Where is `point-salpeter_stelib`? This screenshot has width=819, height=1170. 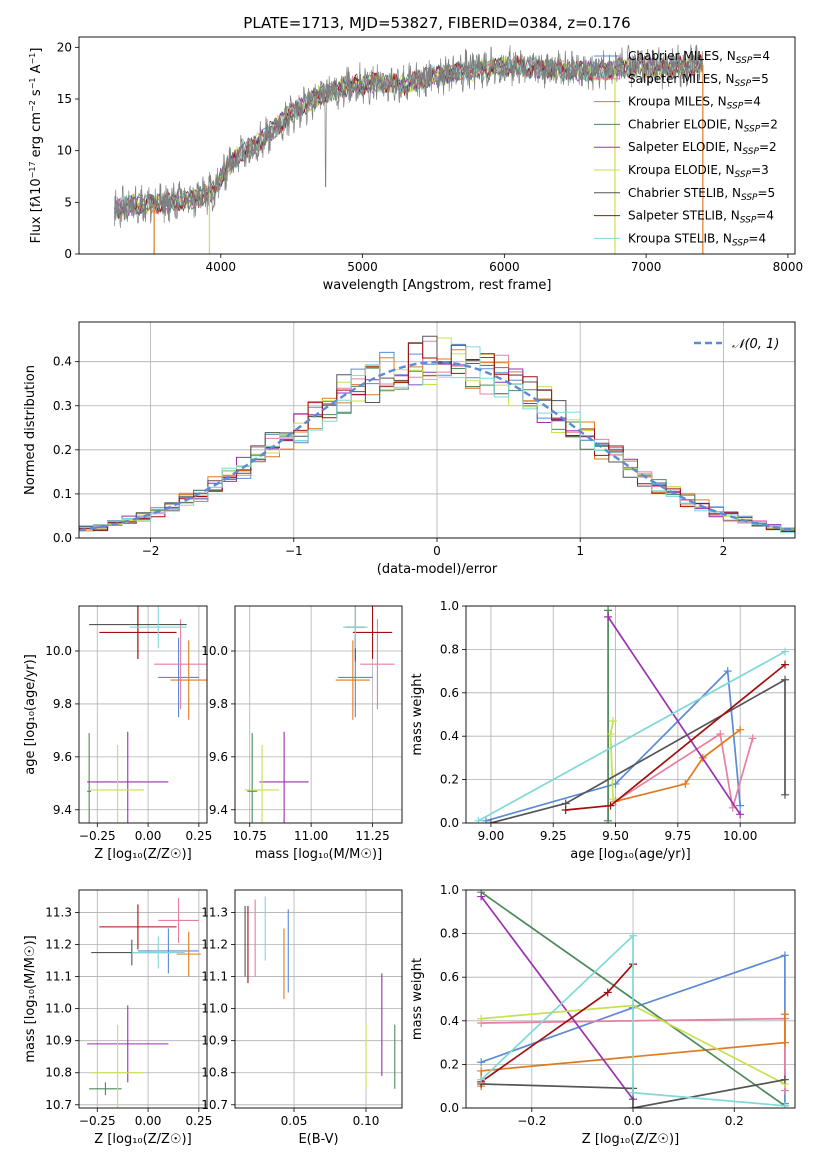
point-salpeter_stelib is located at coordinates (138, 632).